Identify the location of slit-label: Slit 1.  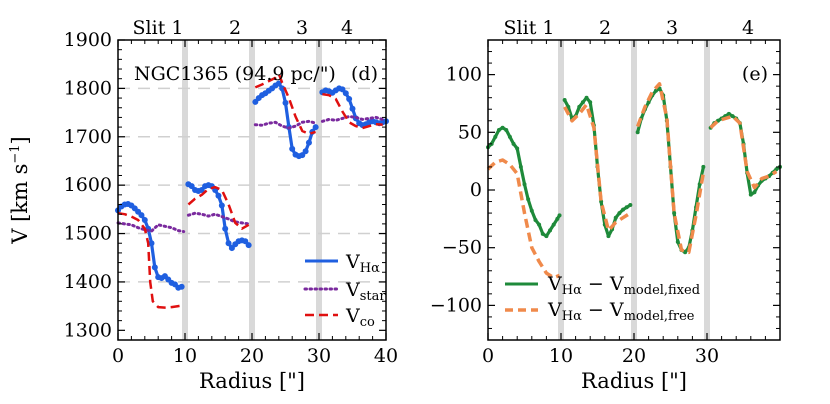
(158, 28).